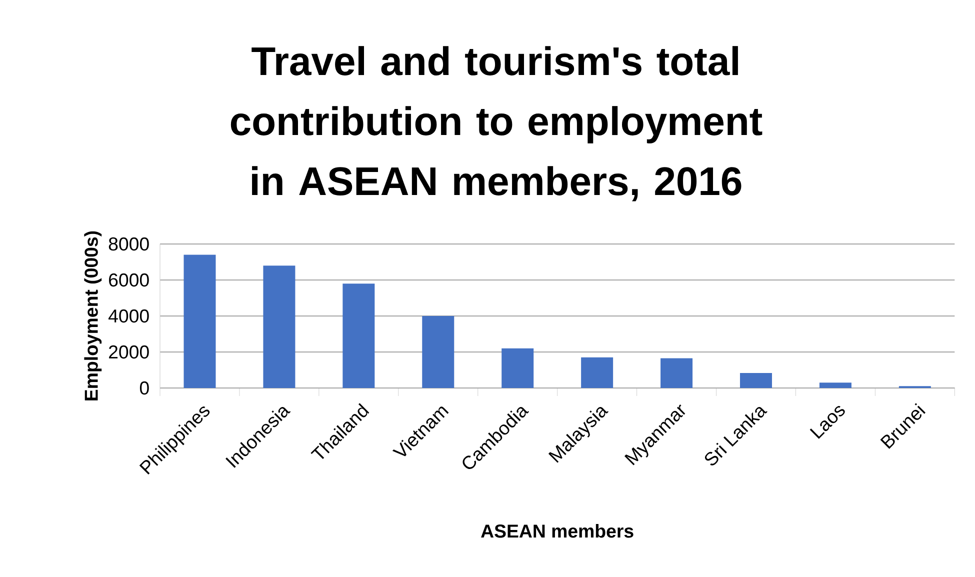  Describe the element at coordinates (93, 315) in the screenshot. I see `y-axis-title: Employment (000s)` at that location.